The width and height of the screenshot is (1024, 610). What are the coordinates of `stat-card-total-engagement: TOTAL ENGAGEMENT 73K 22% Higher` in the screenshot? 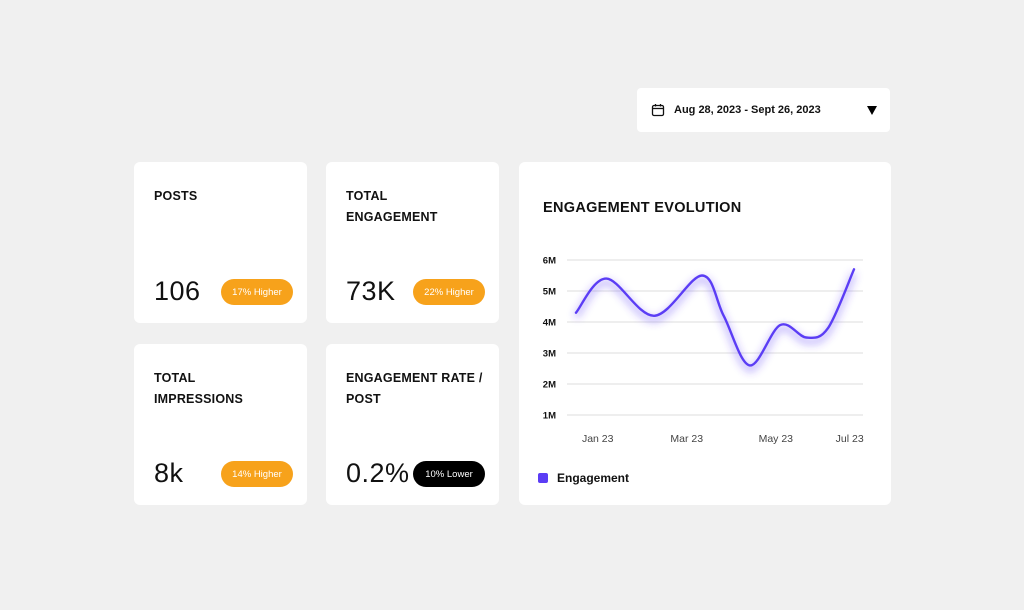 It's located at (412, 242).